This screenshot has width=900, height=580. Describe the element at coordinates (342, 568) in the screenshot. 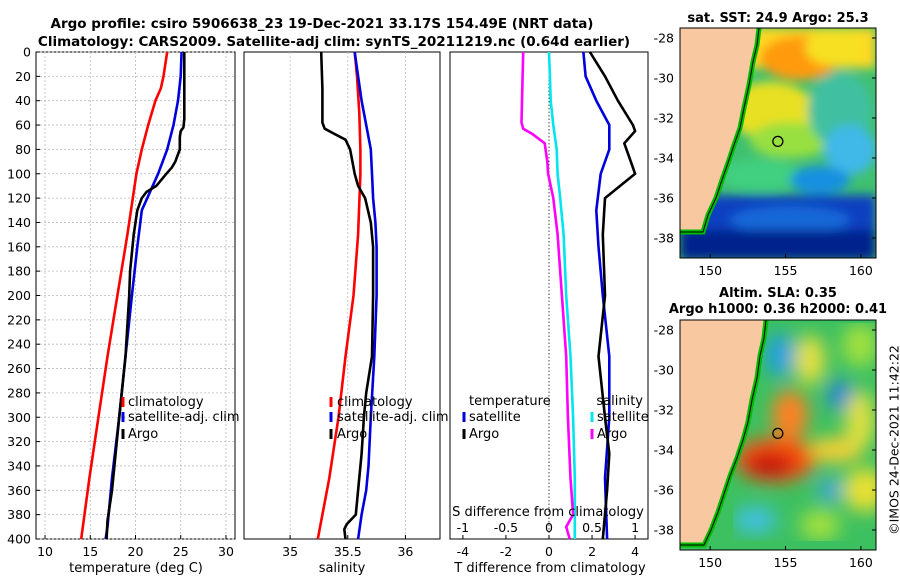

I see `salinity-xlabel: salinity` at that location.